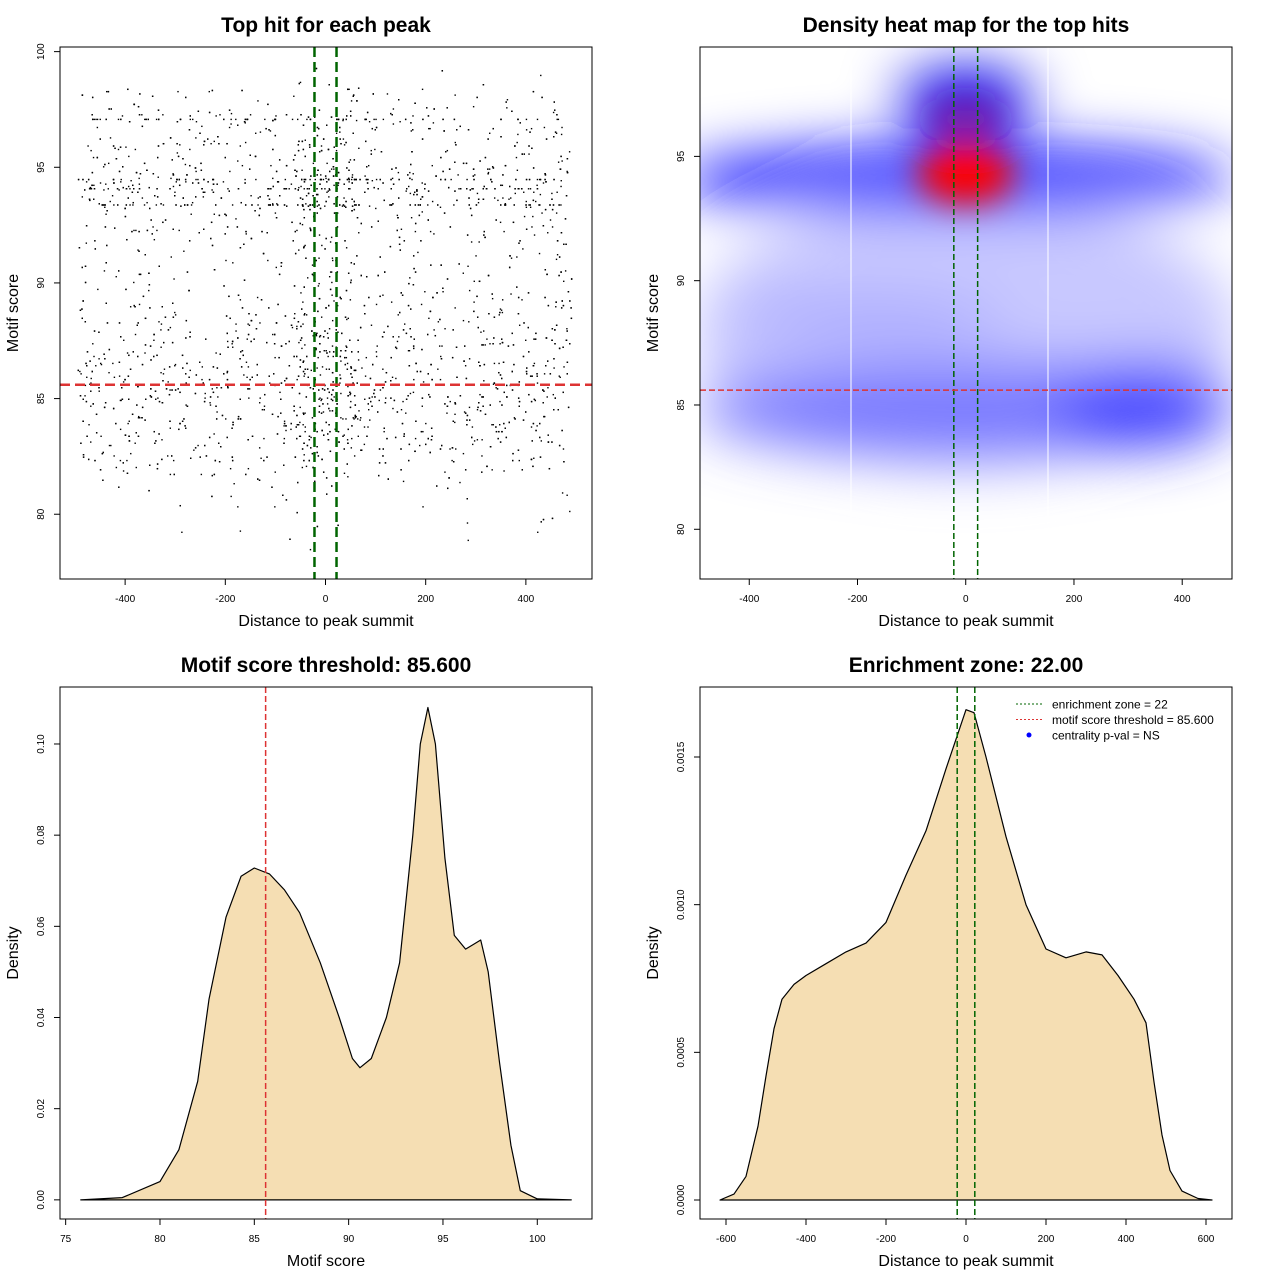  Describe the element at coordinates (966, 621) in the screenshot. I see `x-axis-label: Distance to peak summit` at that location.